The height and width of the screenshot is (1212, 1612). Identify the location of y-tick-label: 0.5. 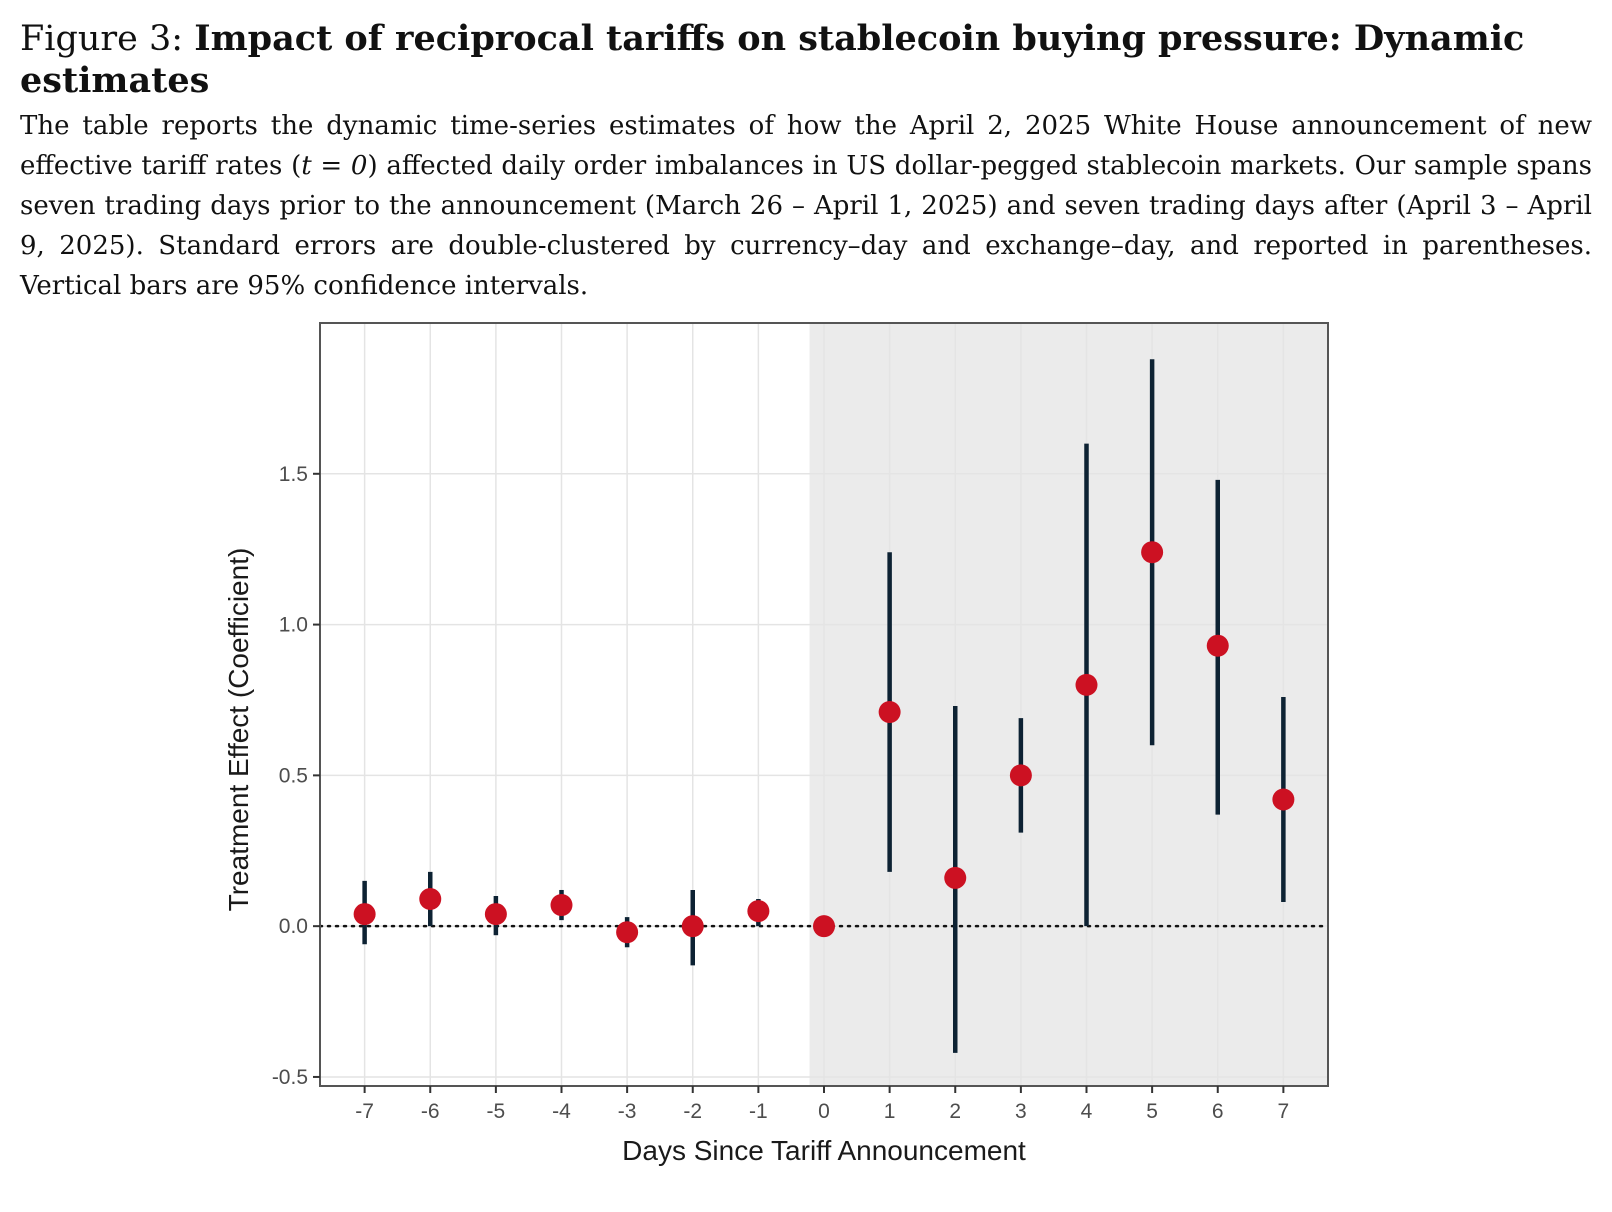
(293, 775).